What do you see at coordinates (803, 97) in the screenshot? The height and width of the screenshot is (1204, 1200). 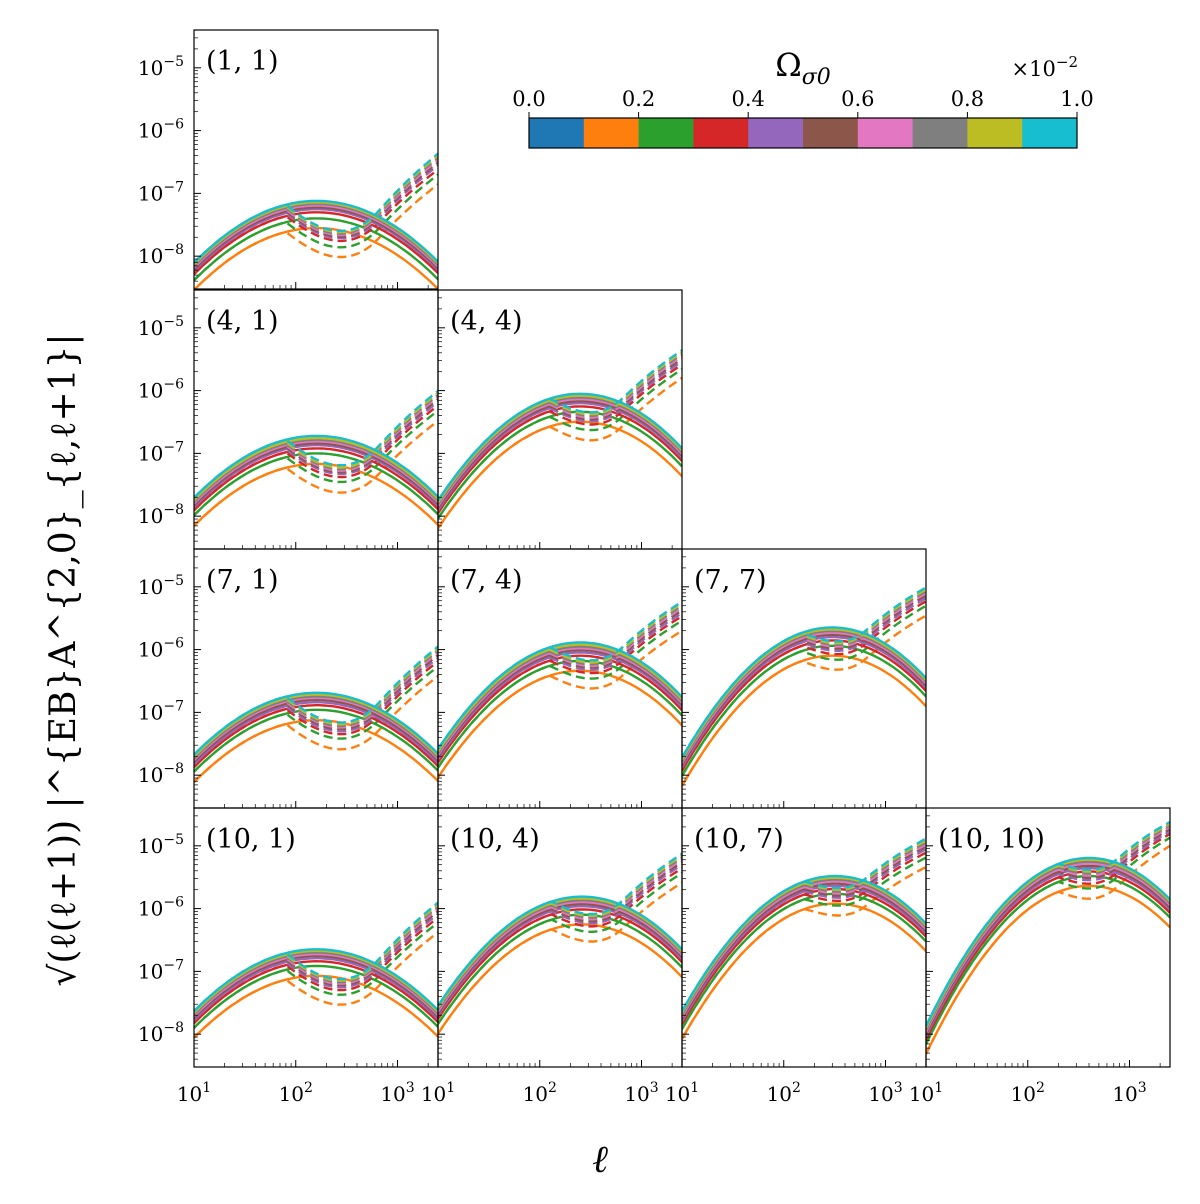 I see `colorbar: 0.0 0.2 0.4 0.6 0.8 1.0 Ωσ0 ×10−2` at bounding box center [803, 97].